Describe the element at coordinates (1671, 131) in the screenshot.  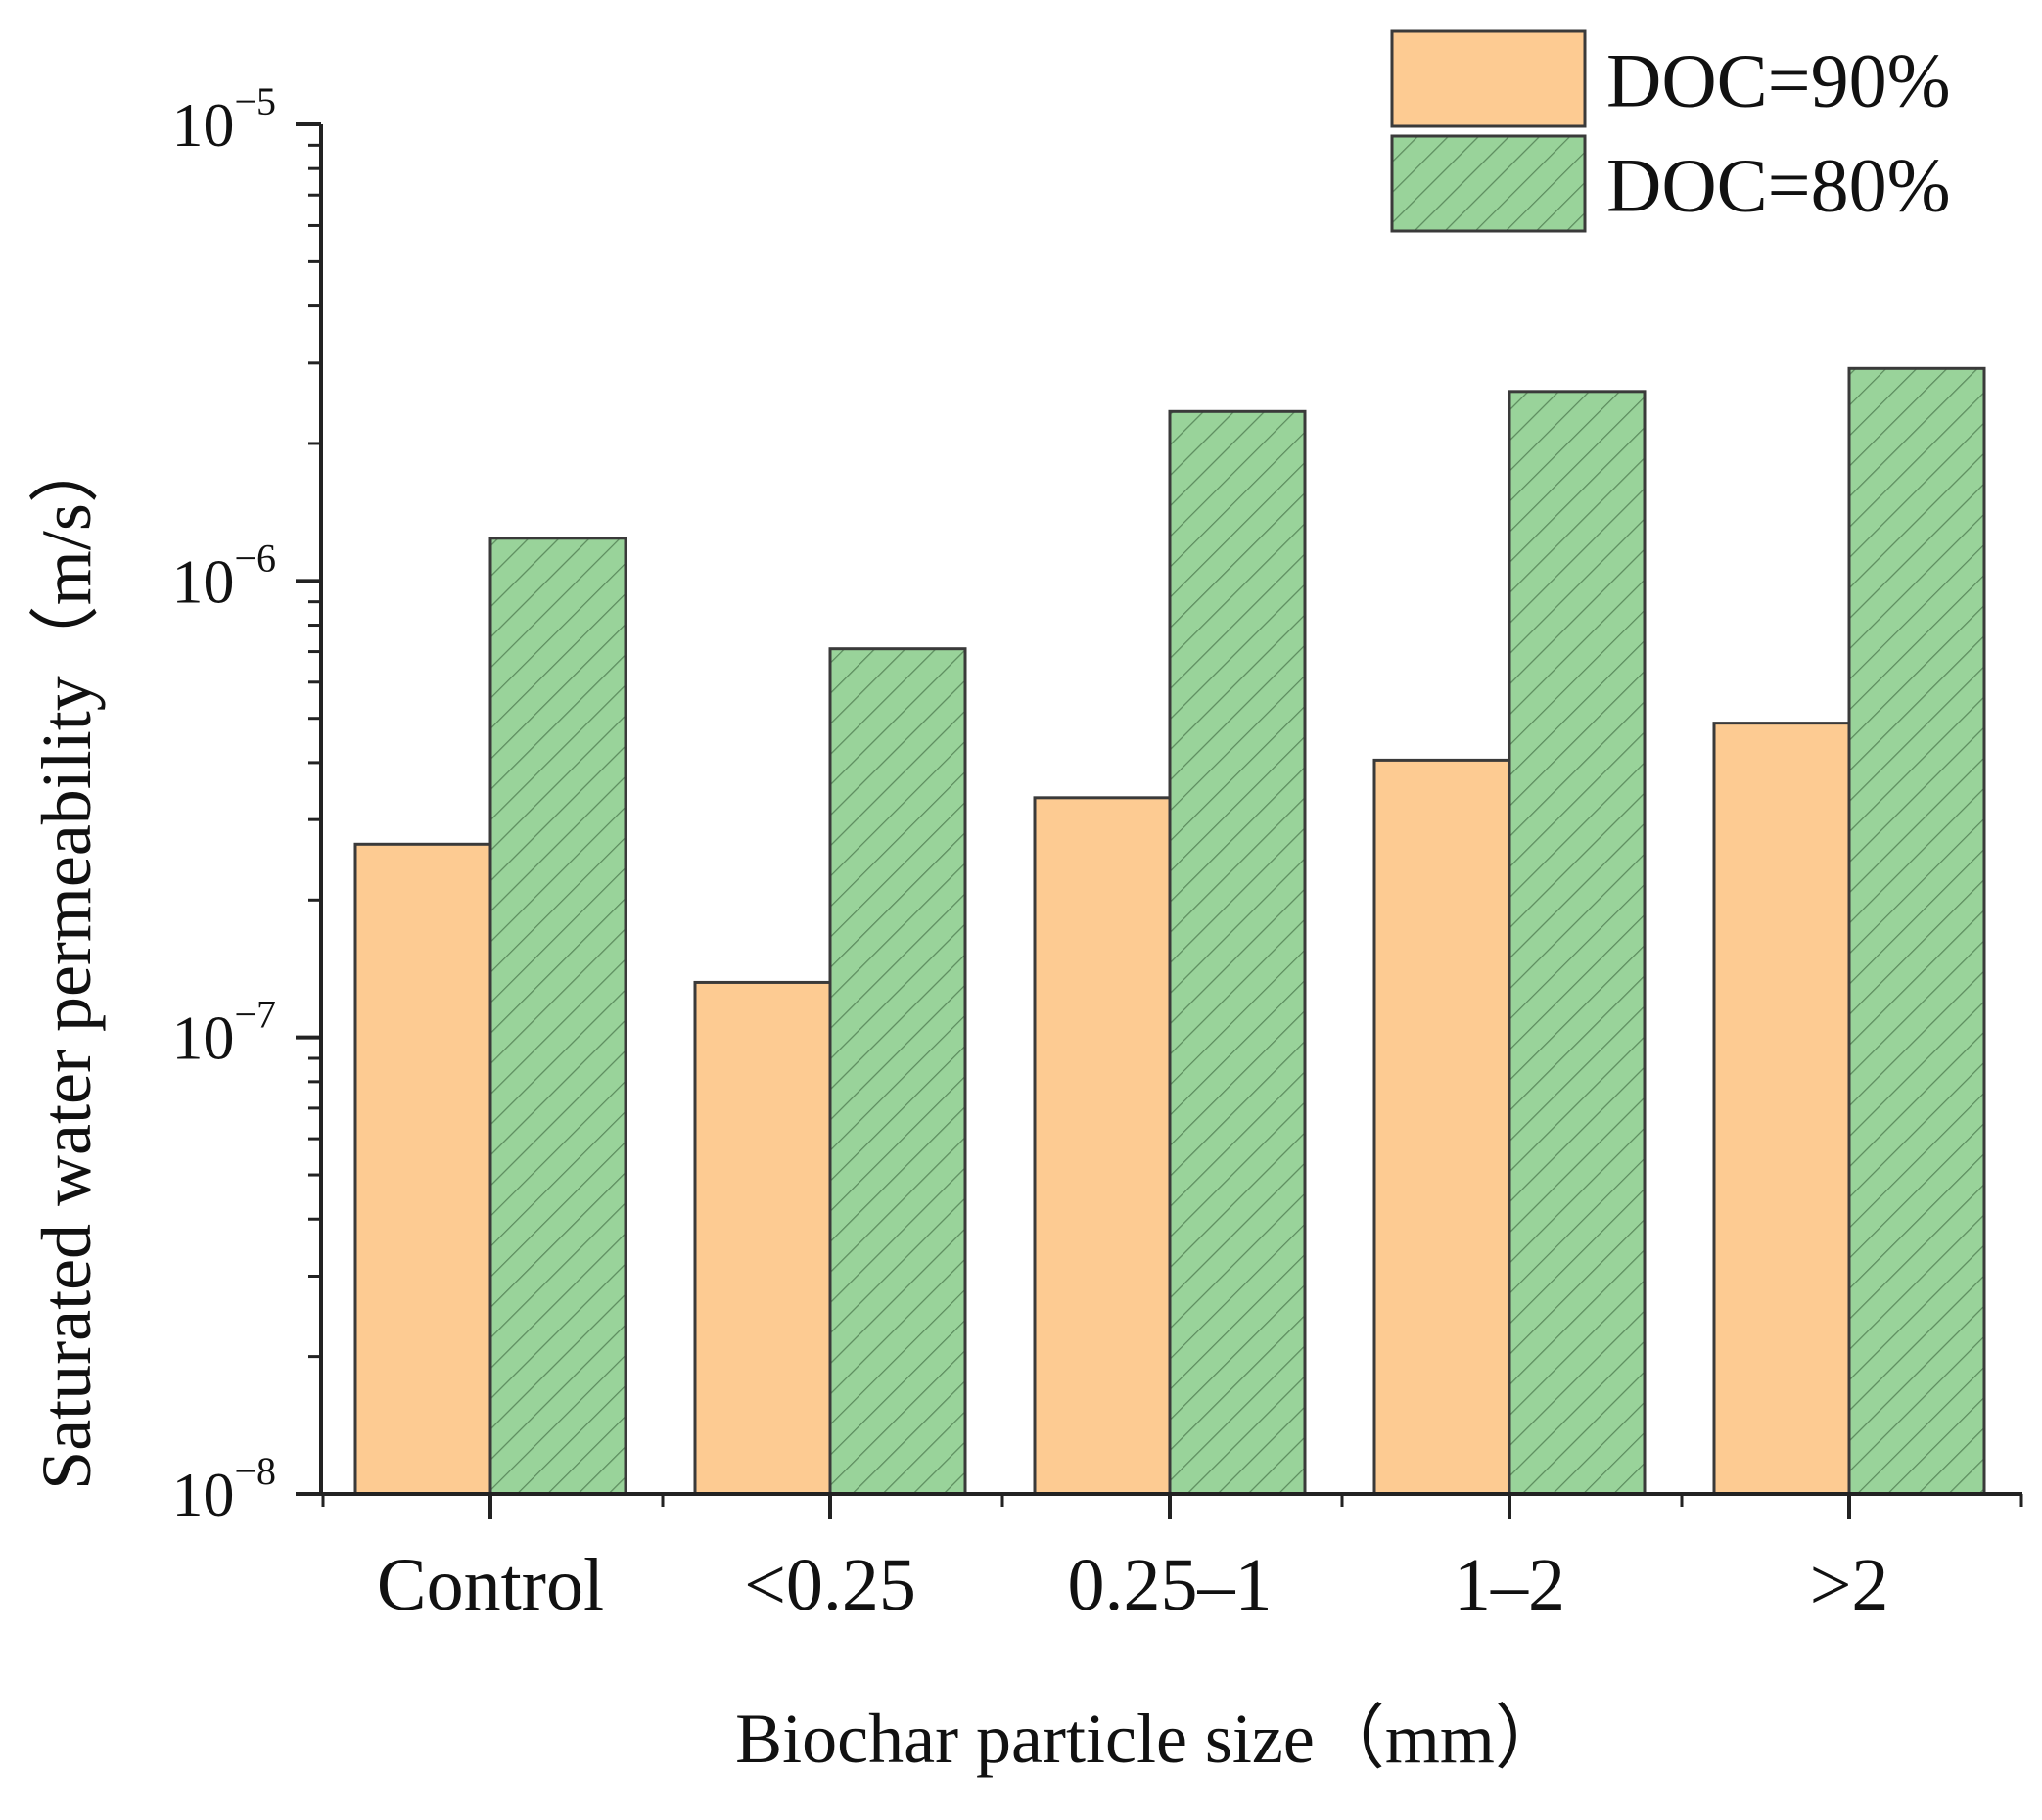
I see `legend: DOC=90% DOC=80%` at that location.